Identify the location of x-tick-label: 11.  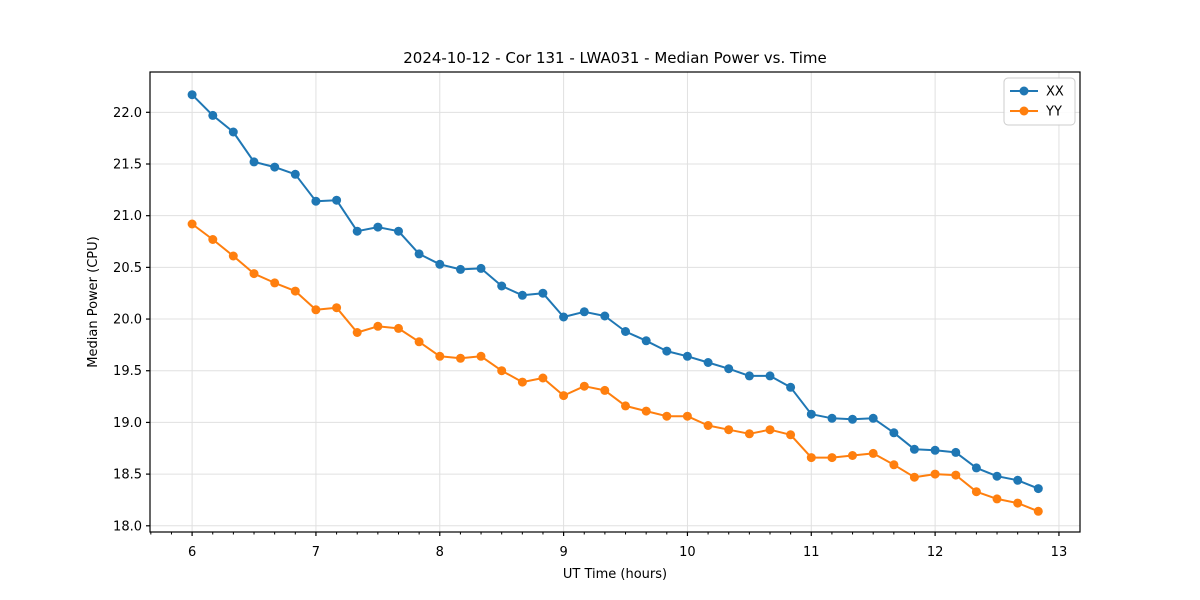
(811, 552).